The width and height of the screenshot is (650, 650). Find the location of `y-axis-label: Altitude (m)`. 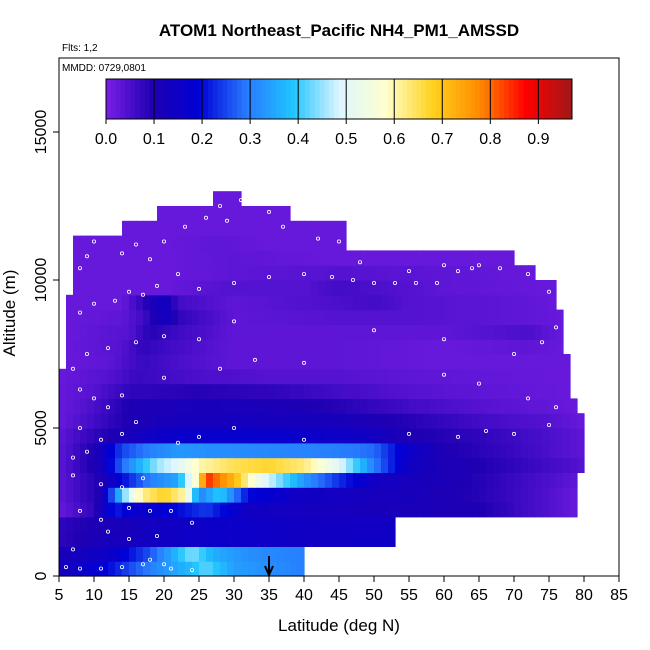

y-axis-label: Altitude (m) is located at coordinates (9, 313).